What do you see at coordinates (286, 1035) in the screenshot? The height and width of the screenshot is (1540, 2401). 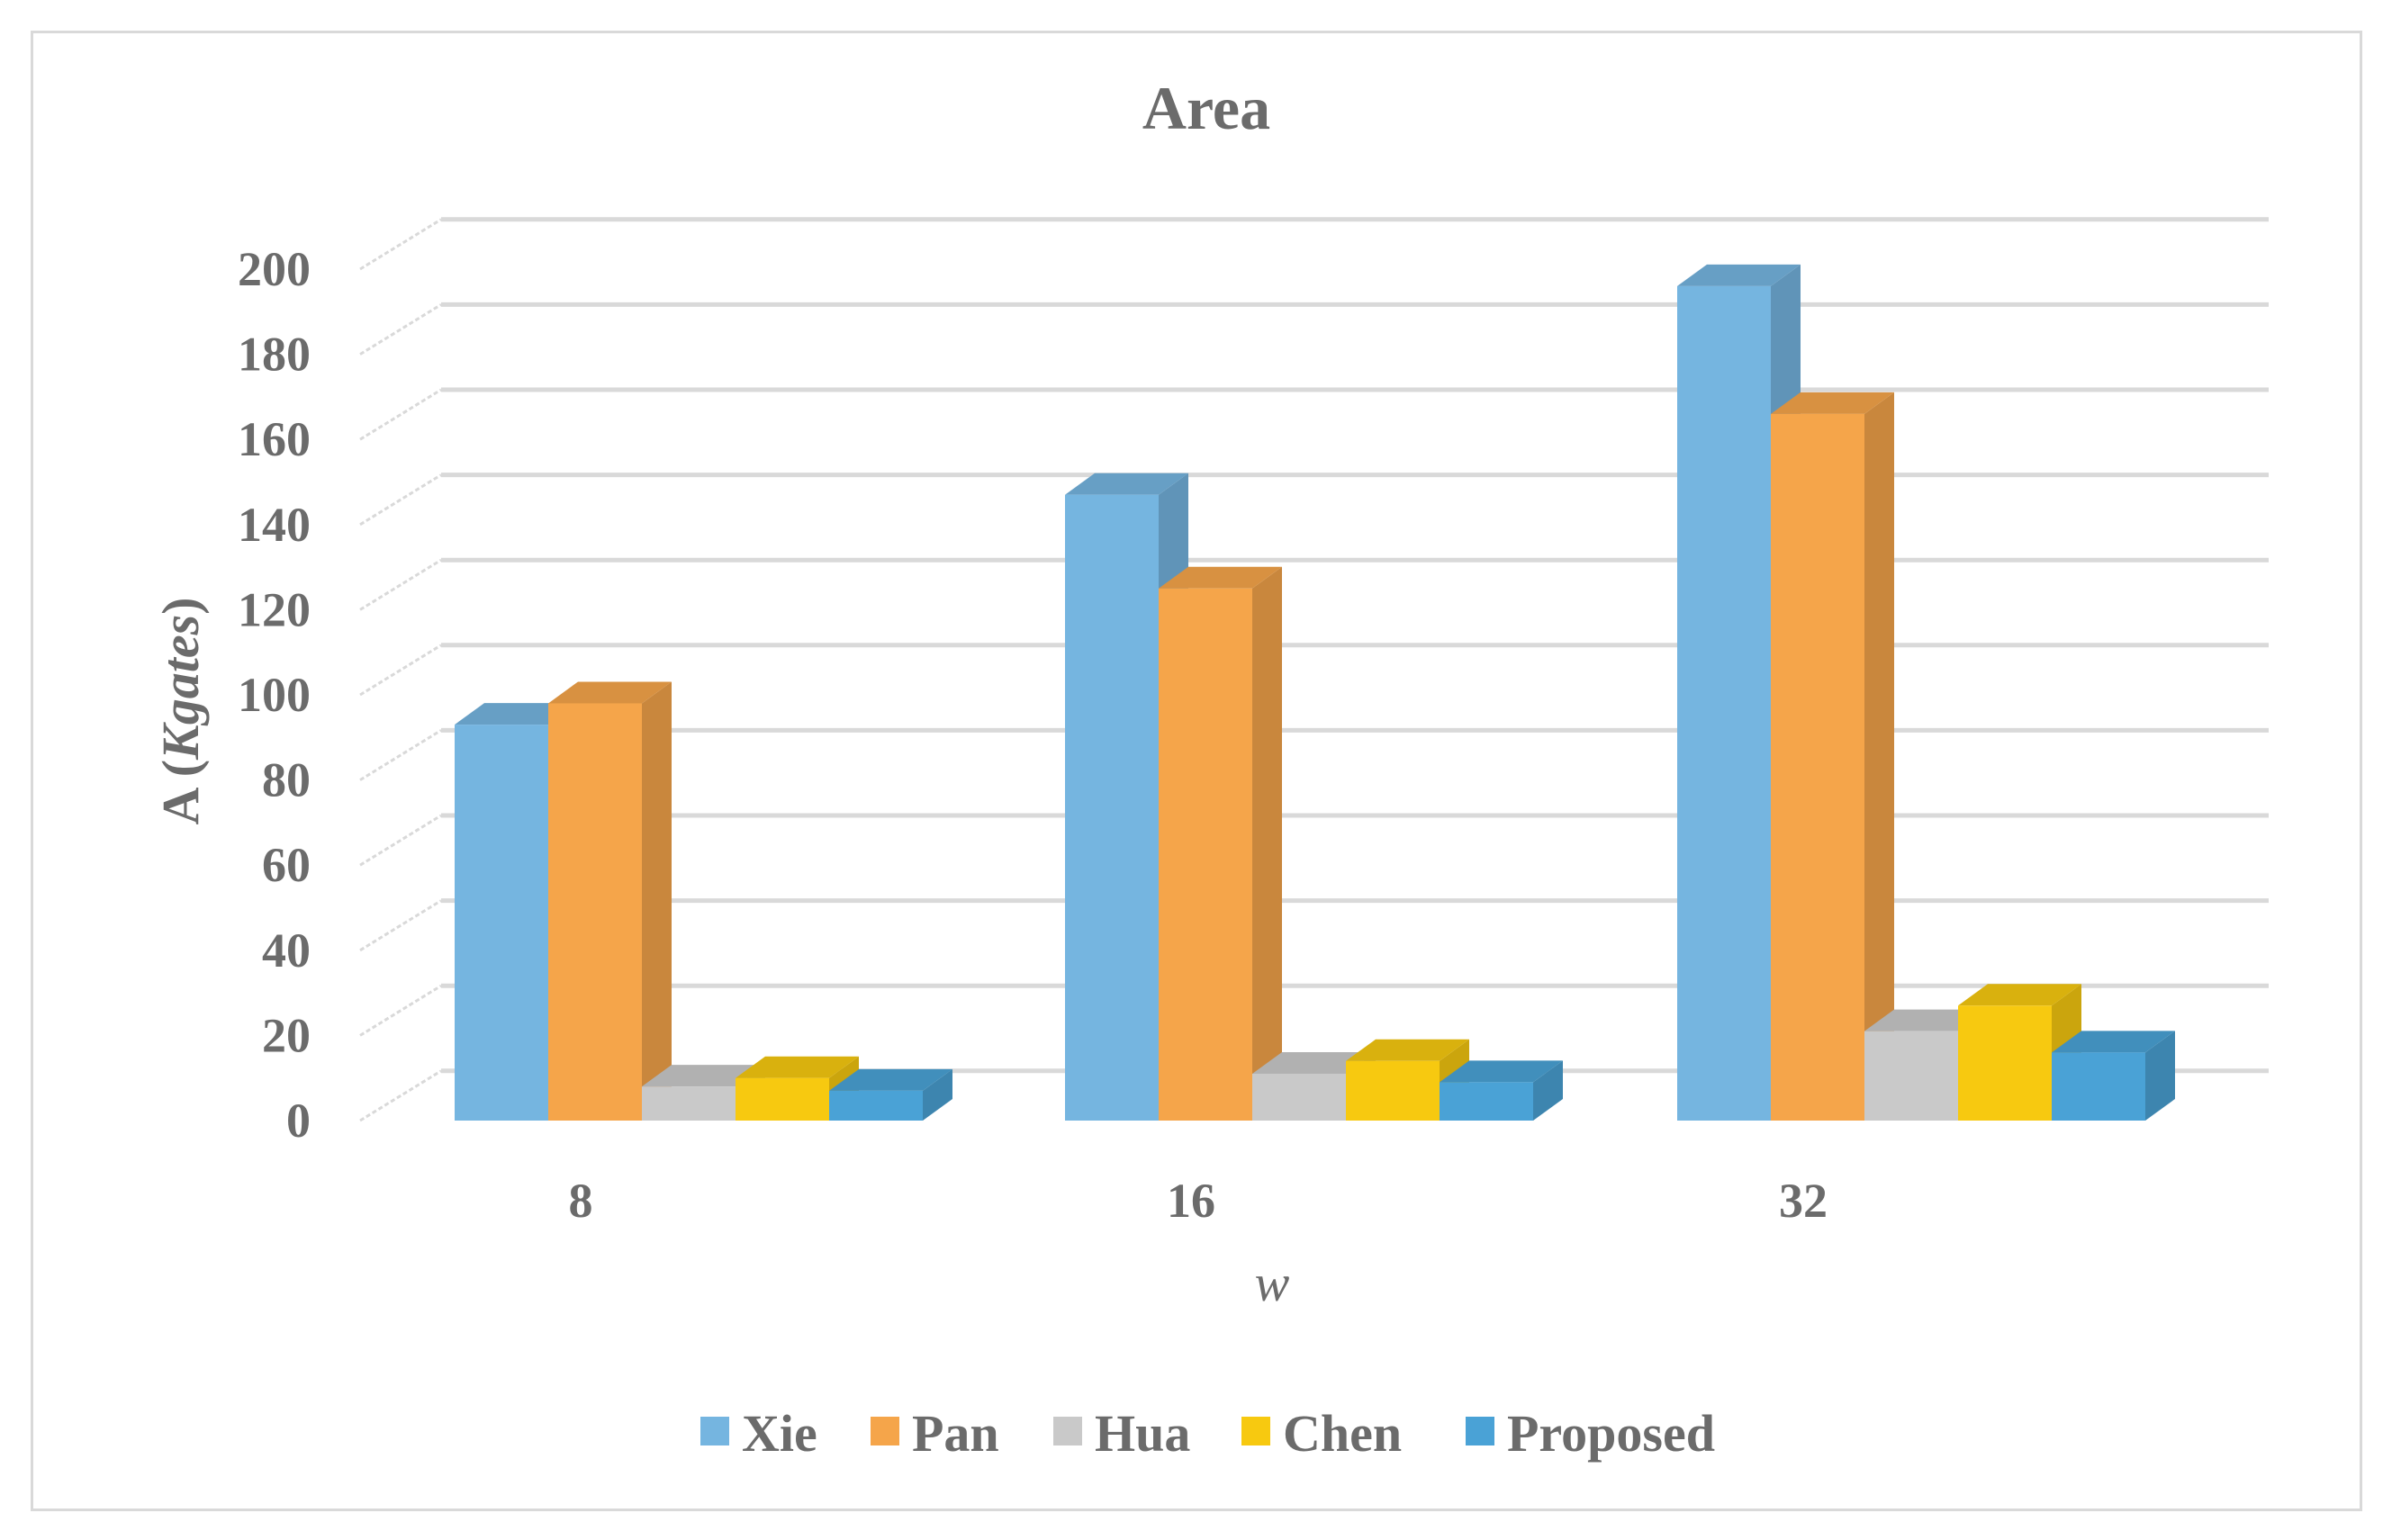 I see `y-tick-label: 20` at bounding box center [286, 1035].